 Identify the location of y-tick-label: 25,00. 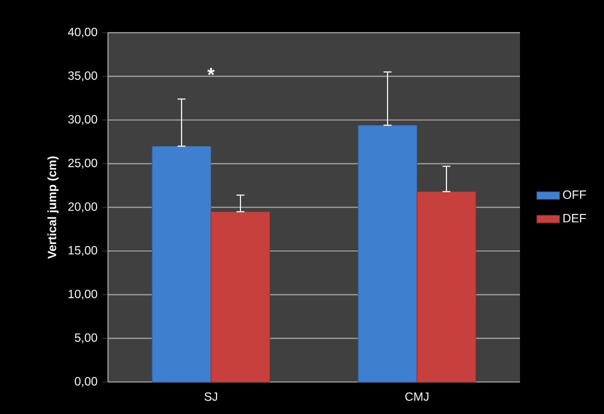
(83, 163).